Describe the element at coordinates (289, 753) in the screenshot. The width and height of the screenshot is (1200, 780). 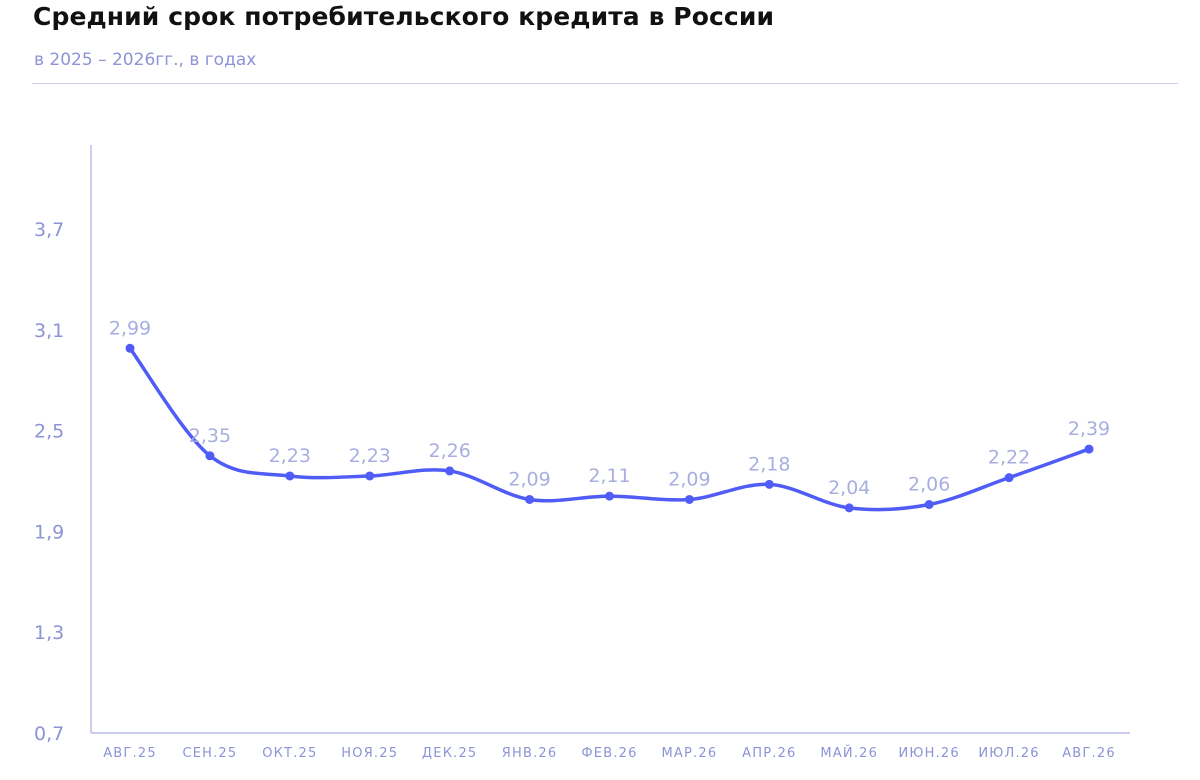
I see `x-tick-label: ОКТ.25` at that location.